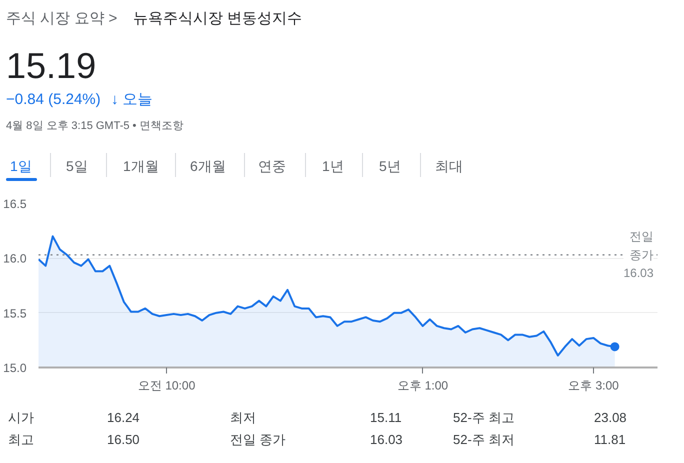  Describe the element at coordinates (15, 259) in the screenshot. I see `y-tick-label: 16.0` at that location.